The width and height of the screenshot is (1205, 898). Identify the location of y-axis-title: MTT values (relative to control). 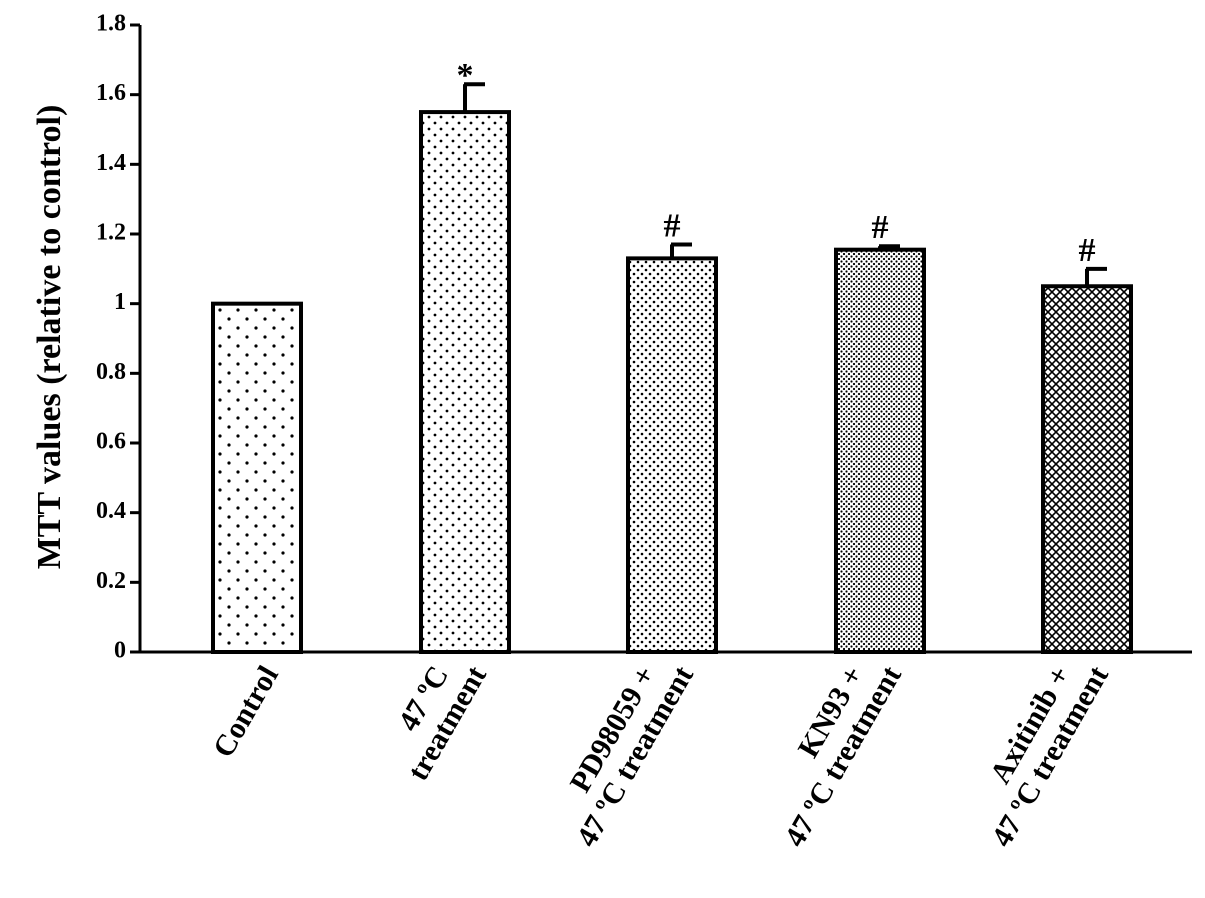
(49, 337).